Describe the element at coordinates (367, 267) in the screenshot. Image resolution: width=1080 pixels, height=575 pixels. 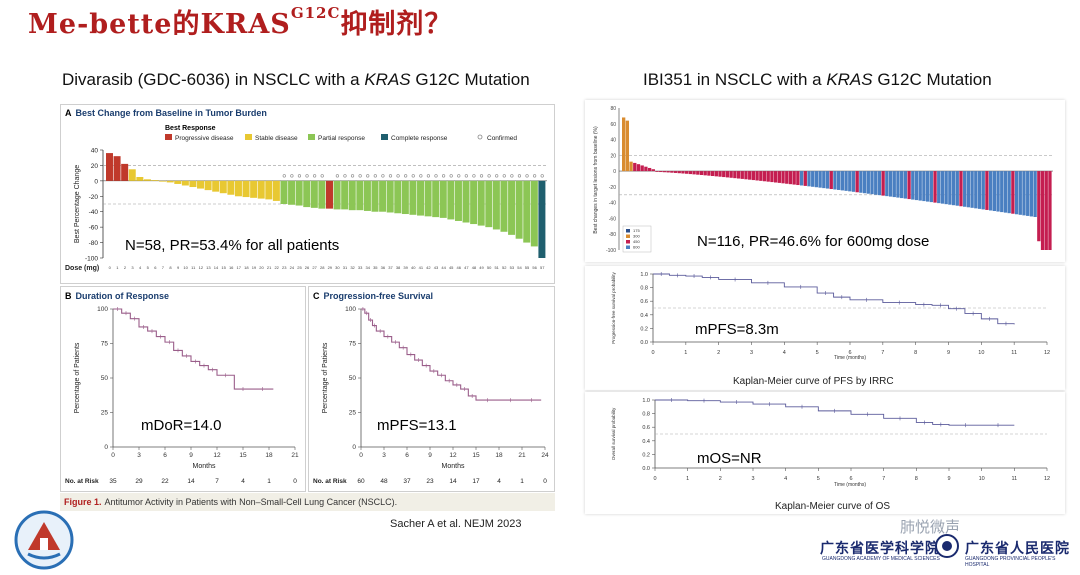
I see `dose-tick-label: 34` at that location.